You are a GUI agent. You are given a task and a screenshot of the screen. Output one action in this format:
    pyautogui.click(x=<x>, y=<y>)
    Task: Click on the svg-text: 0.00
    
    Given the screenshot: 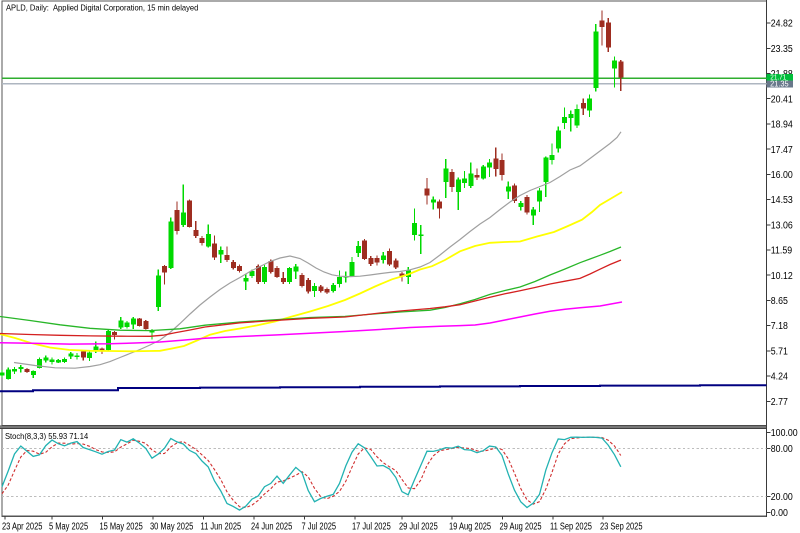 What is the action you would take?
    pyautogui.click(x=779, y=512)
    